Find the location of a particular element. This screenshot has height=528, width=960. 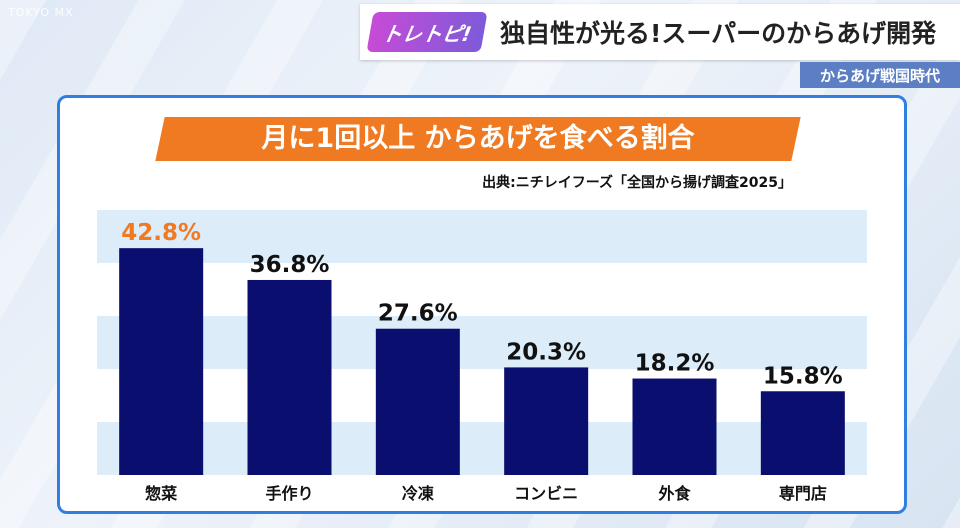

headline: 独自性が光る!スーパーのからあげ開発 is located at coordinates (718, 33).